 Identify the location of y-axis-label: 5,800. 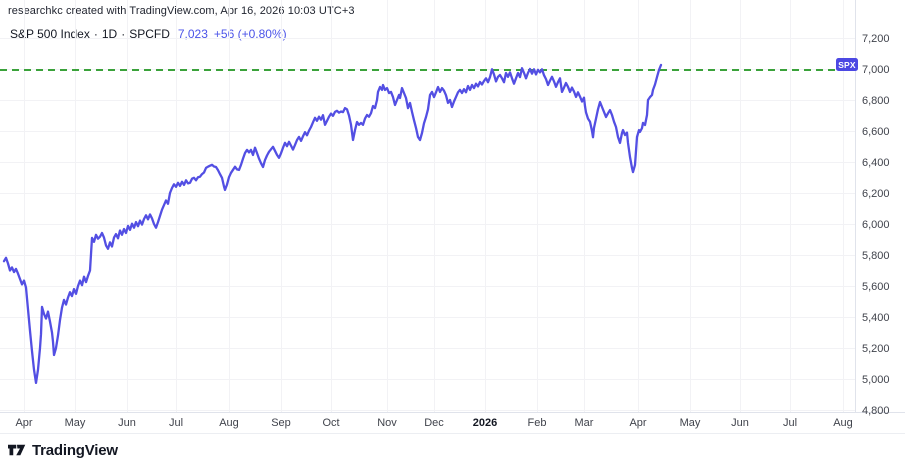
(876, 256).